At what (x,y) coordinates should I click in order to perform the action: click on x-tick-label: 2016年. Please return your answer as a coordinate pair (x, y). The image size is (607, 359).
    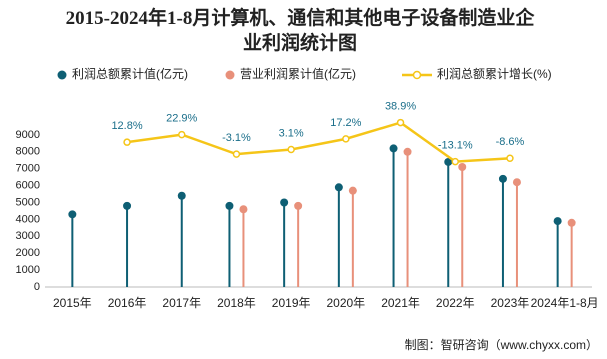
    Looking at the image, I should click on (127, 303).